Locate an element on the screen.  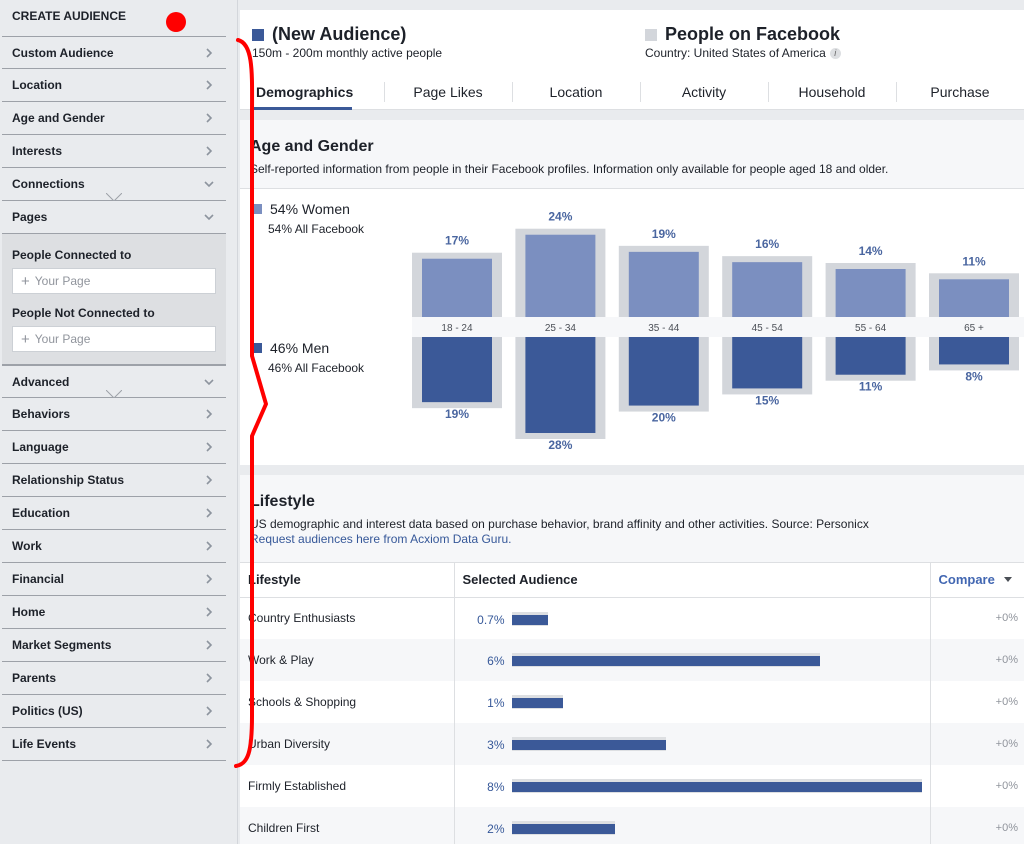
sidebar-item: Language is located at coordinates (114, 447).